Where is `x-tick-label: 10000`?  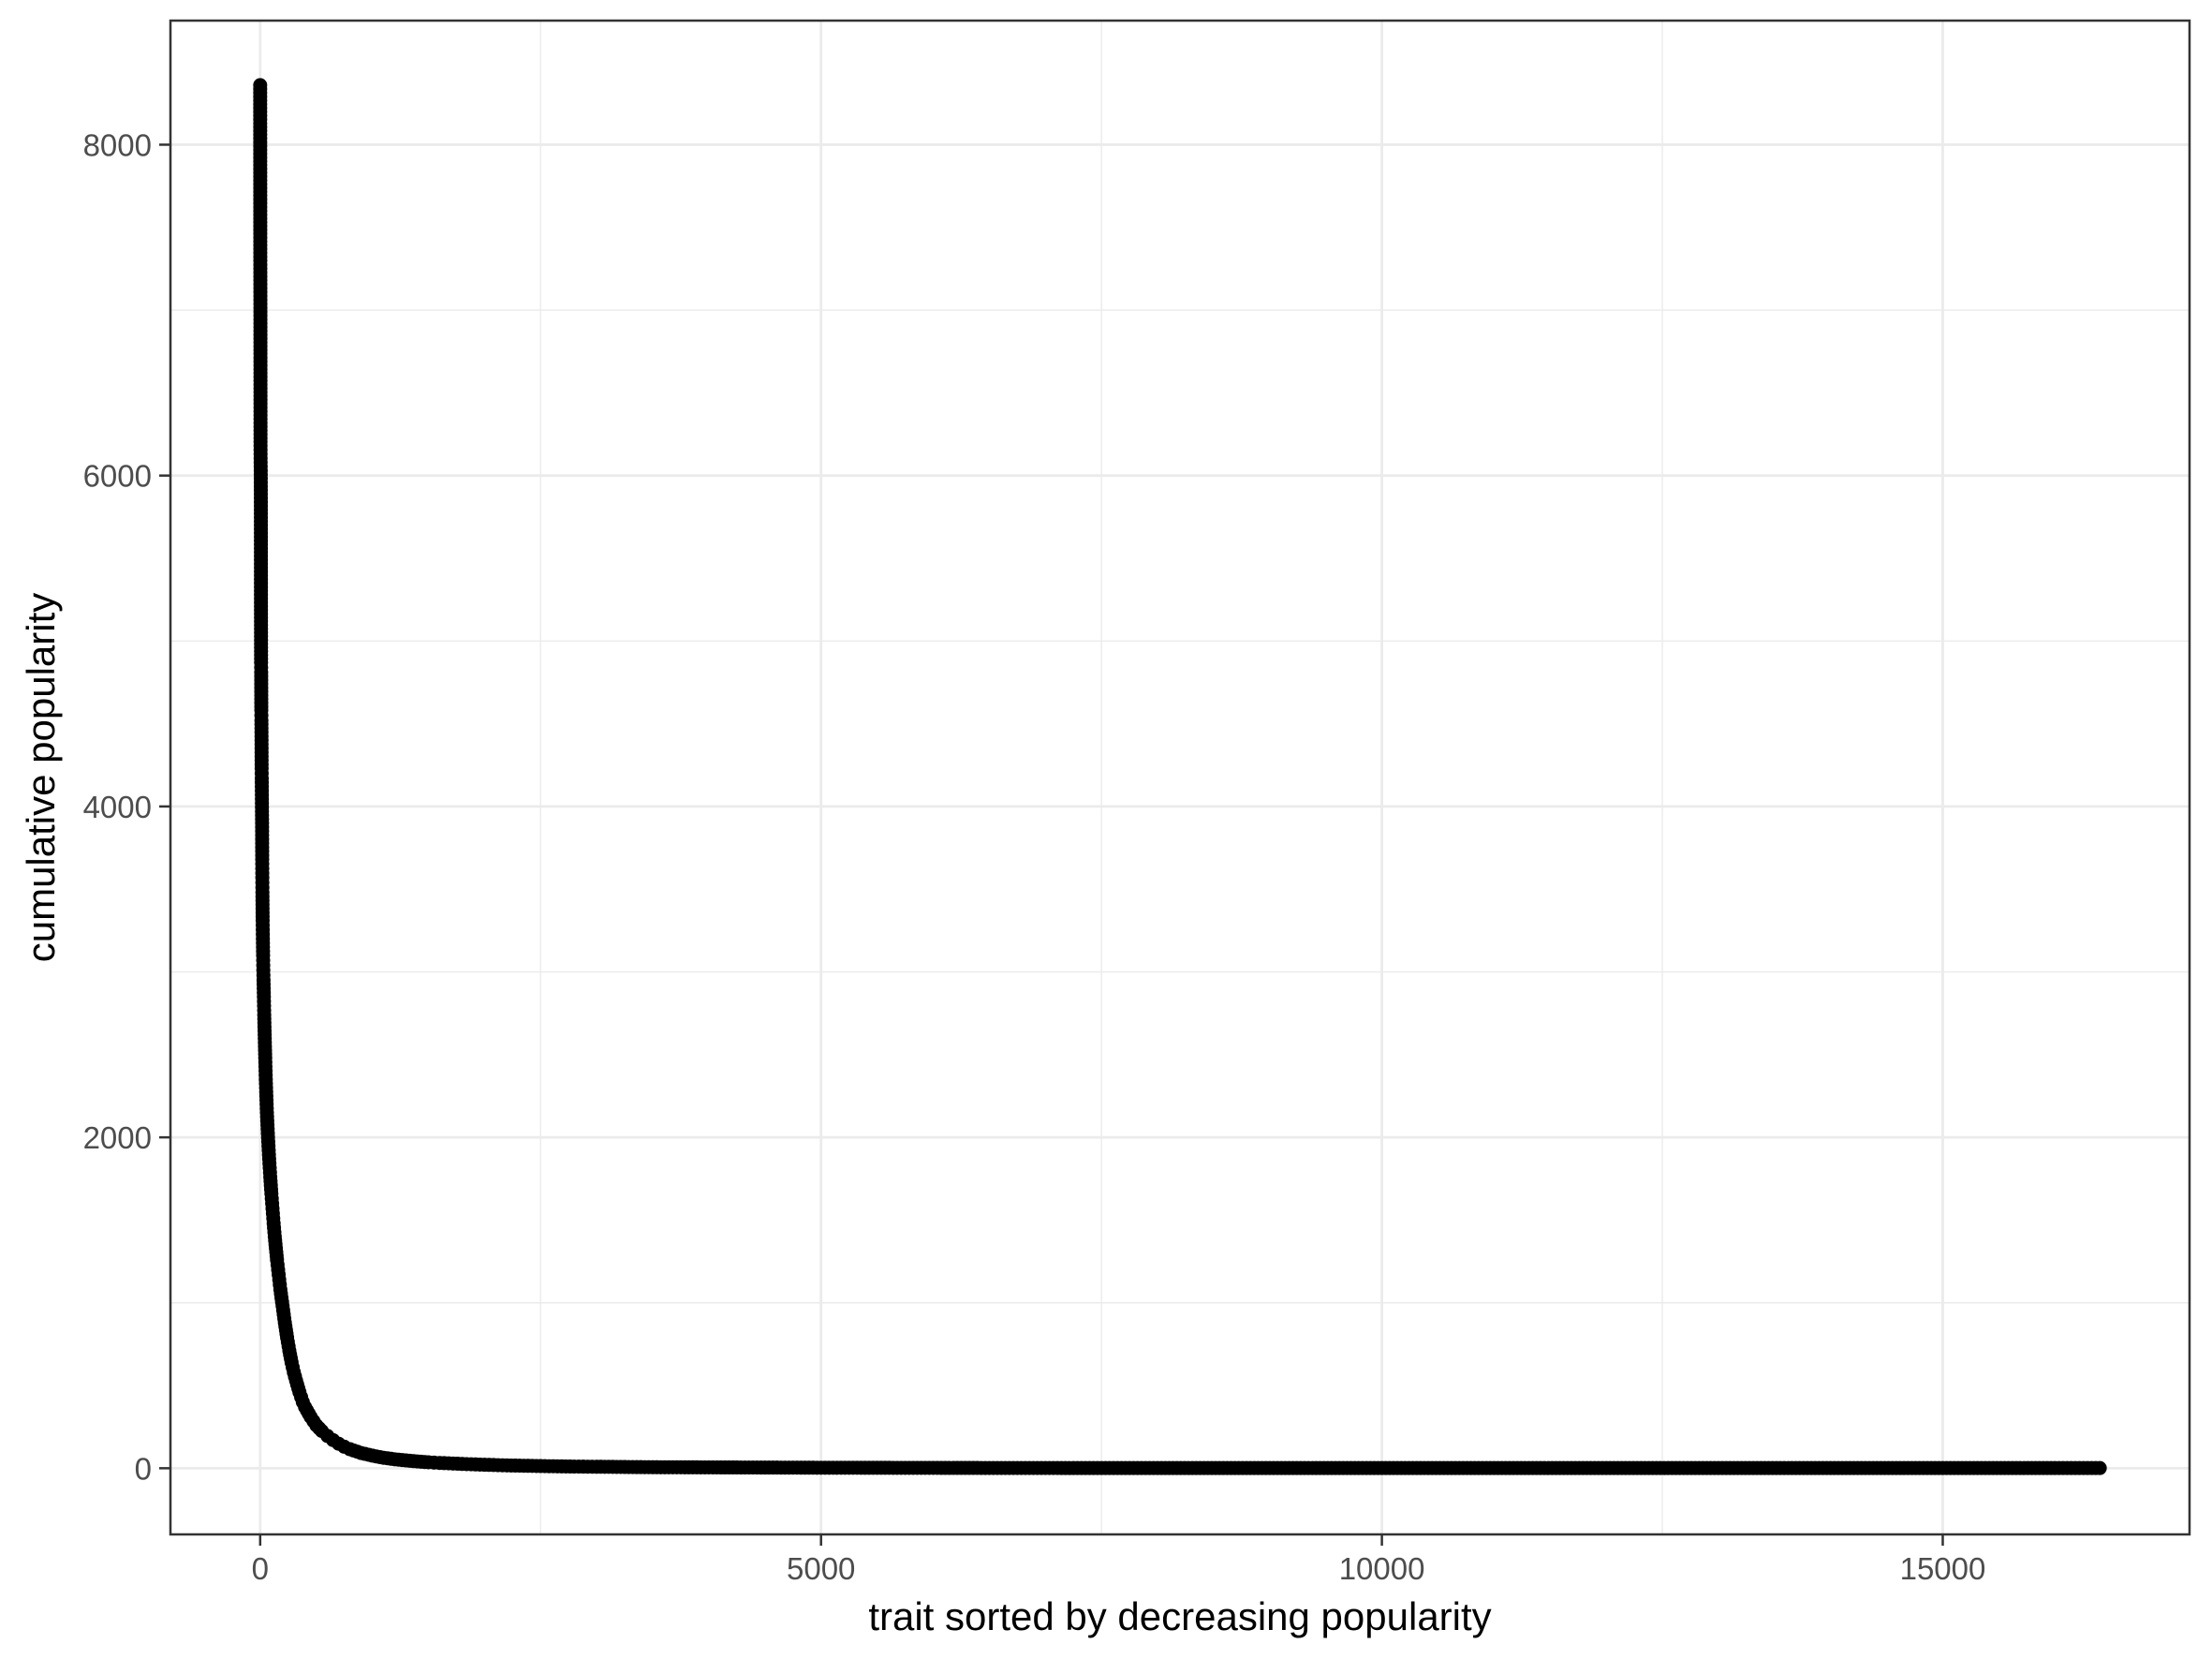
x-tick-label: 10000 is located at coordinates (1382, 1568).